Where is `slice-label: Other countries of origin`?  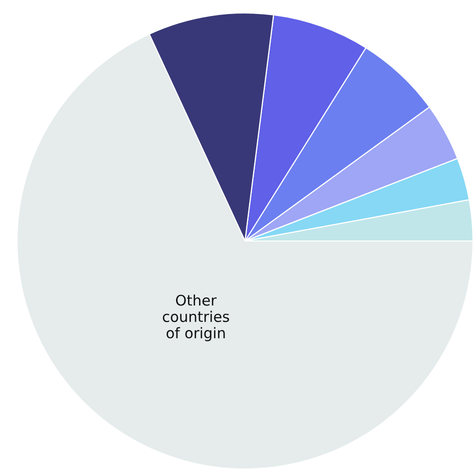
slice-label: Other countries of origin is located at coordinates (196, 318).